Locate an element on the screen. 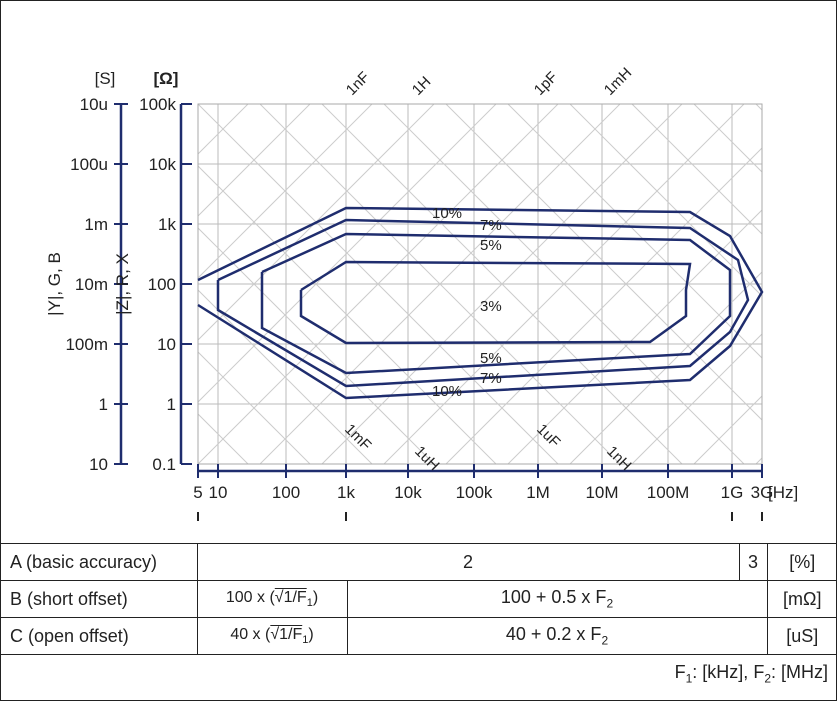 This screenshot has width=840, height=704. outer-y-title: |Y|, G, B is located at coordinates (54, 284).